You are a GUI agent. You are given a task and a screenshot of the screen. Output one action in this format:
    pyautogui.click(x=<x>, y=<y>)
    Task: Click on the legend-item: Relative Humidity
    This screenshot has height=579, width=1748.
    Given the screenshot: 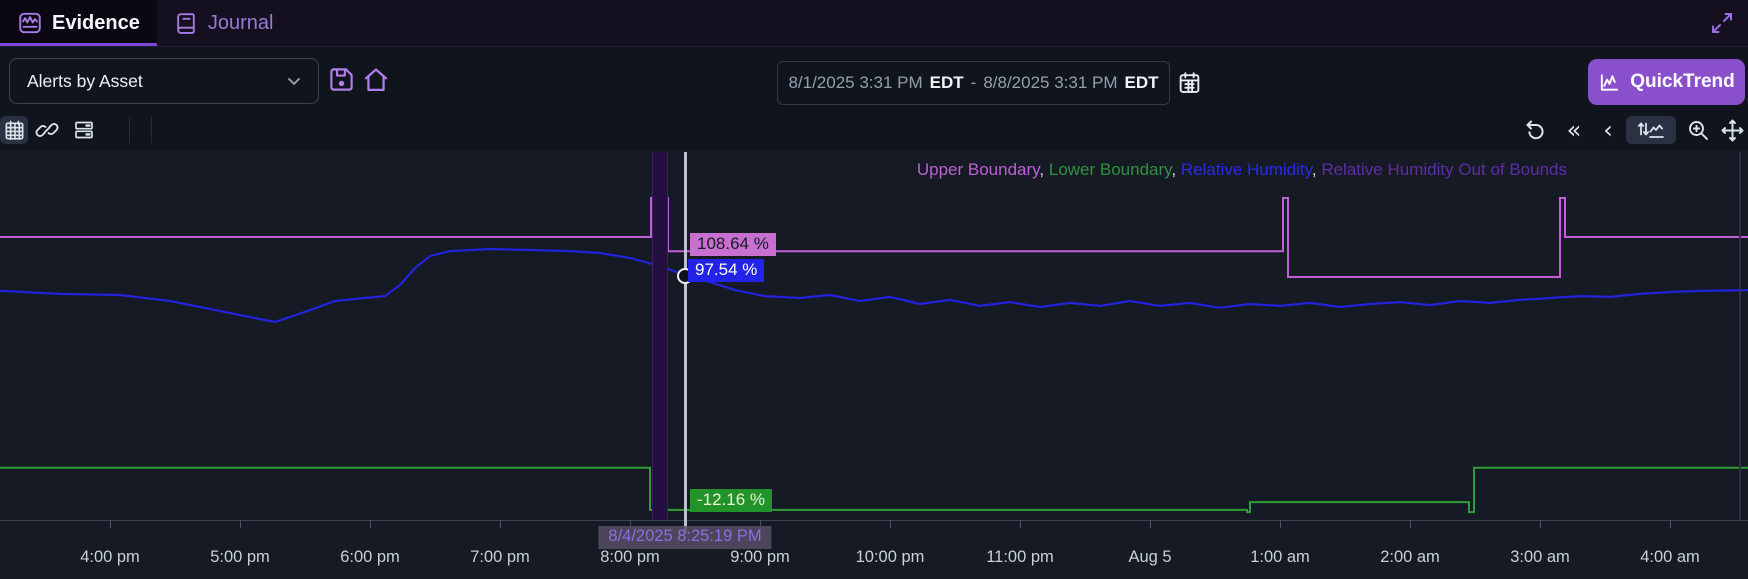 What is the action you would take?
    pyautogui.click(x=1246, y=169)
    